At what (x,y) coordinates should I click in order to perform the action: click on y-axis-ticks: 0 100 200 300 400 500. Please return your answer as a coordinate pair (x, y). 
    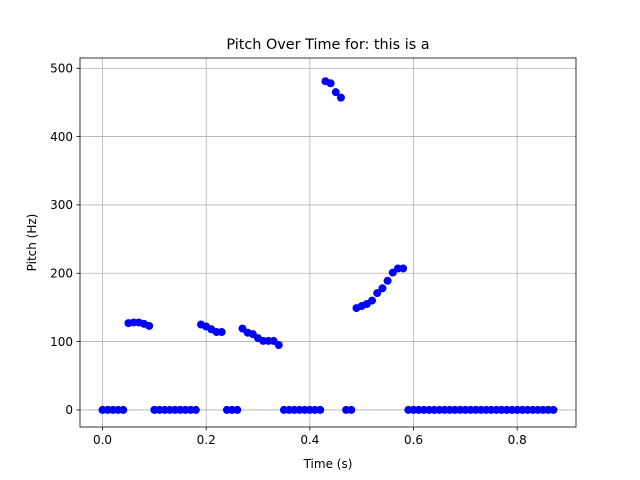
    Looking at the image, I should click on (65, 239).